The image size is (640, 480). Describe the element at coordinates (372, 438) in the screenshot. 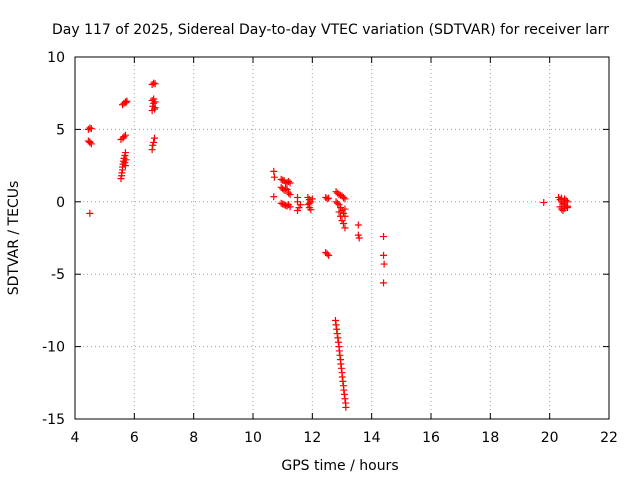

I see `x-tick-label: 14` at that location.